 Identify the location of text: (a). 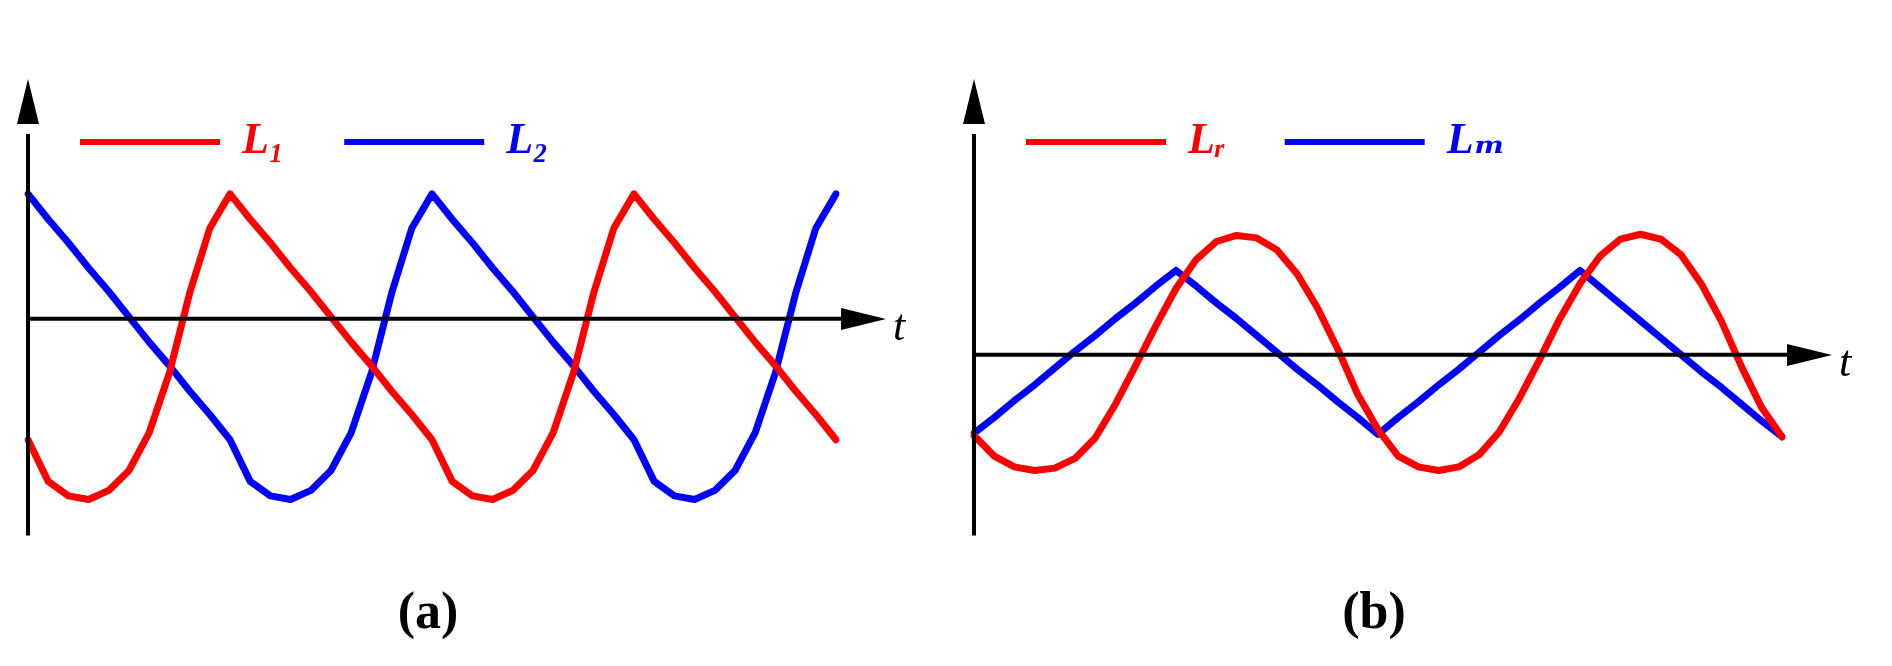
(428, 611).